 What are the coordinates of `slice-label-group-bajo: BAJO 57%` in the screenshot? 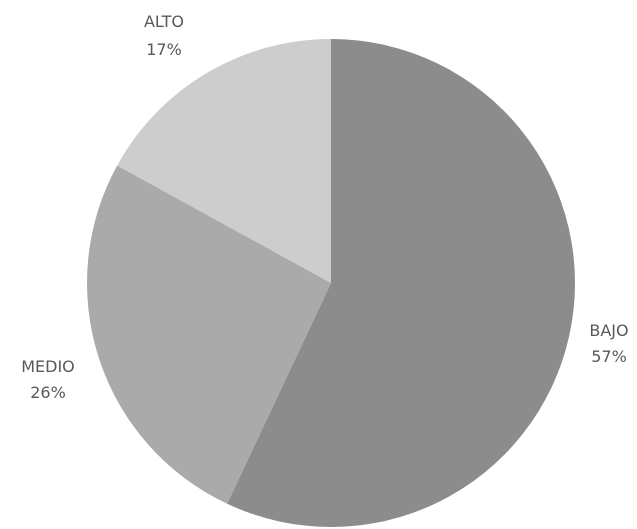 It's located at (608, 343).